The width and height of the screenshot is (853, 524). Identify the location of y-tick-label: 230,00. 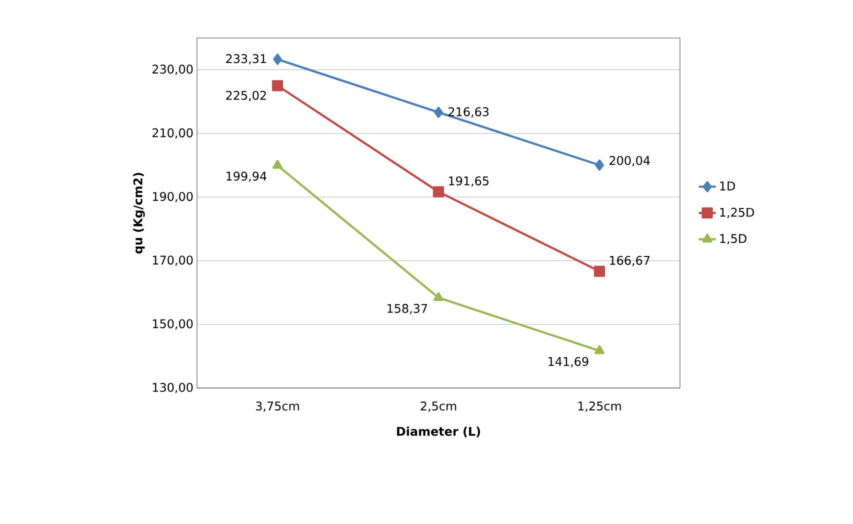
(172, 69).